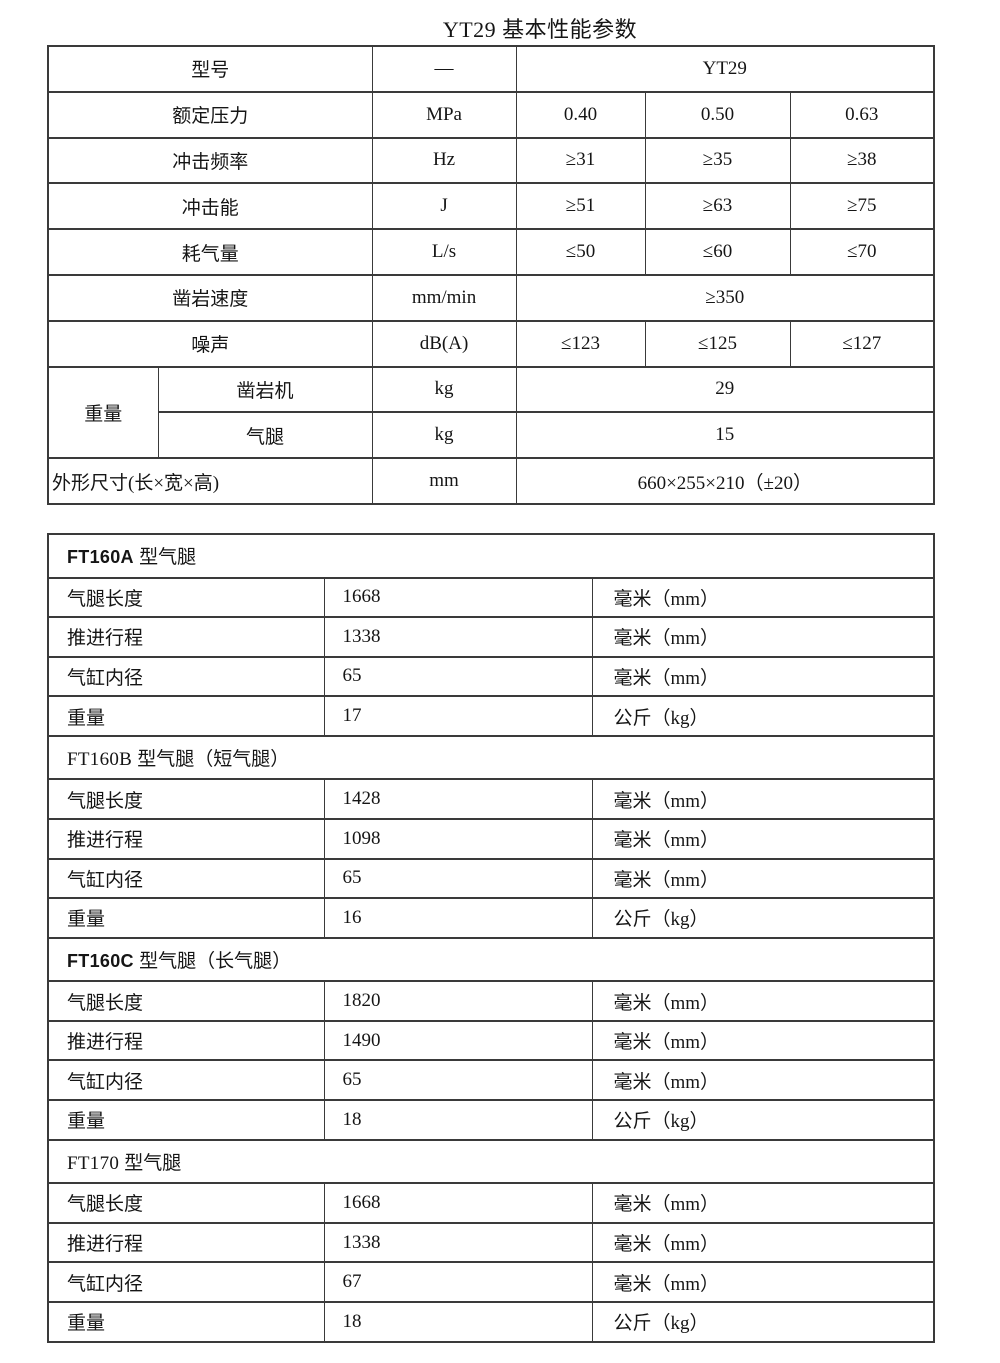 This screenshot has width=1000, height=1363. I want to click on section-header-ft160a: FT160A 型气腿, so click(491, 556).